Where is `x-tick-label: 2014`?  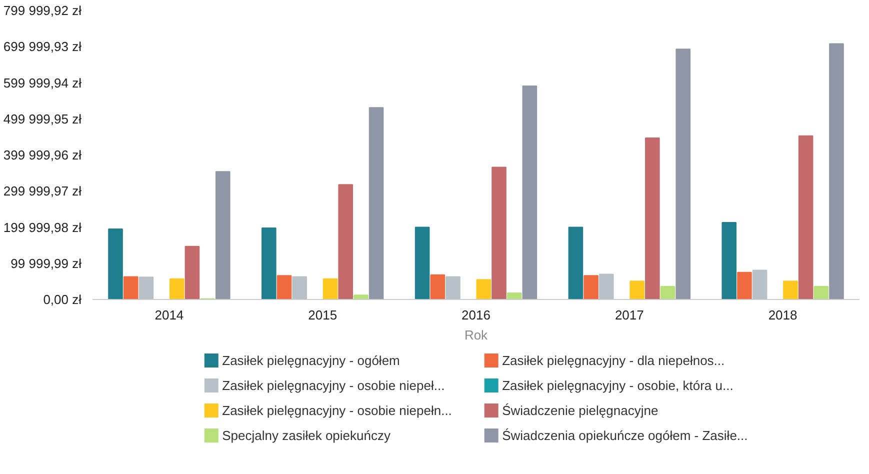
x-tick-label: 2014 is located at coordinates (169, 315).